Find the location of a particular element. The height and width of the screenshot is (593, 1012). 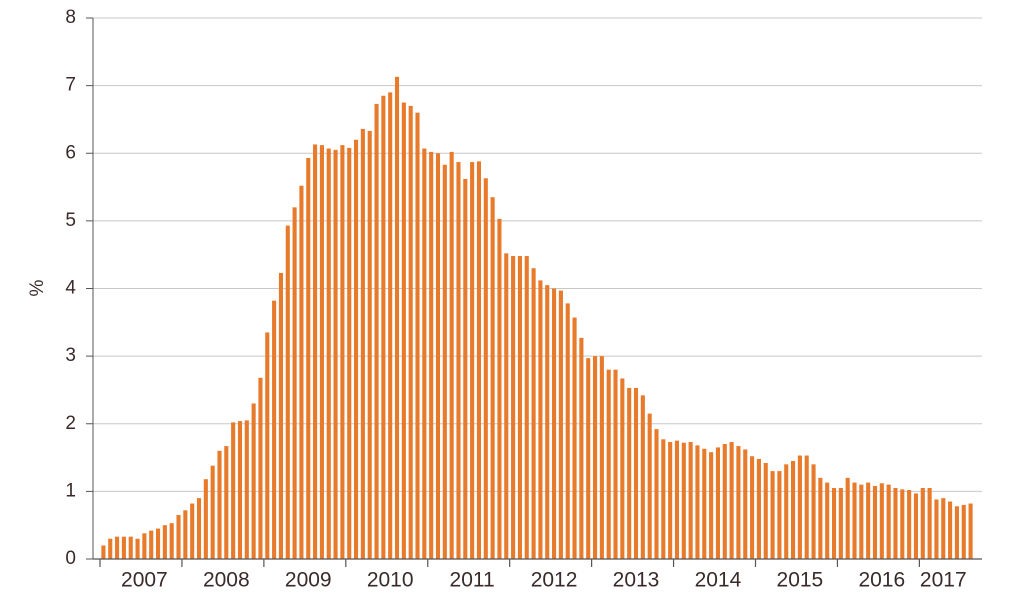

x-tick-label: 2008 is located at coordinates (226, 580).